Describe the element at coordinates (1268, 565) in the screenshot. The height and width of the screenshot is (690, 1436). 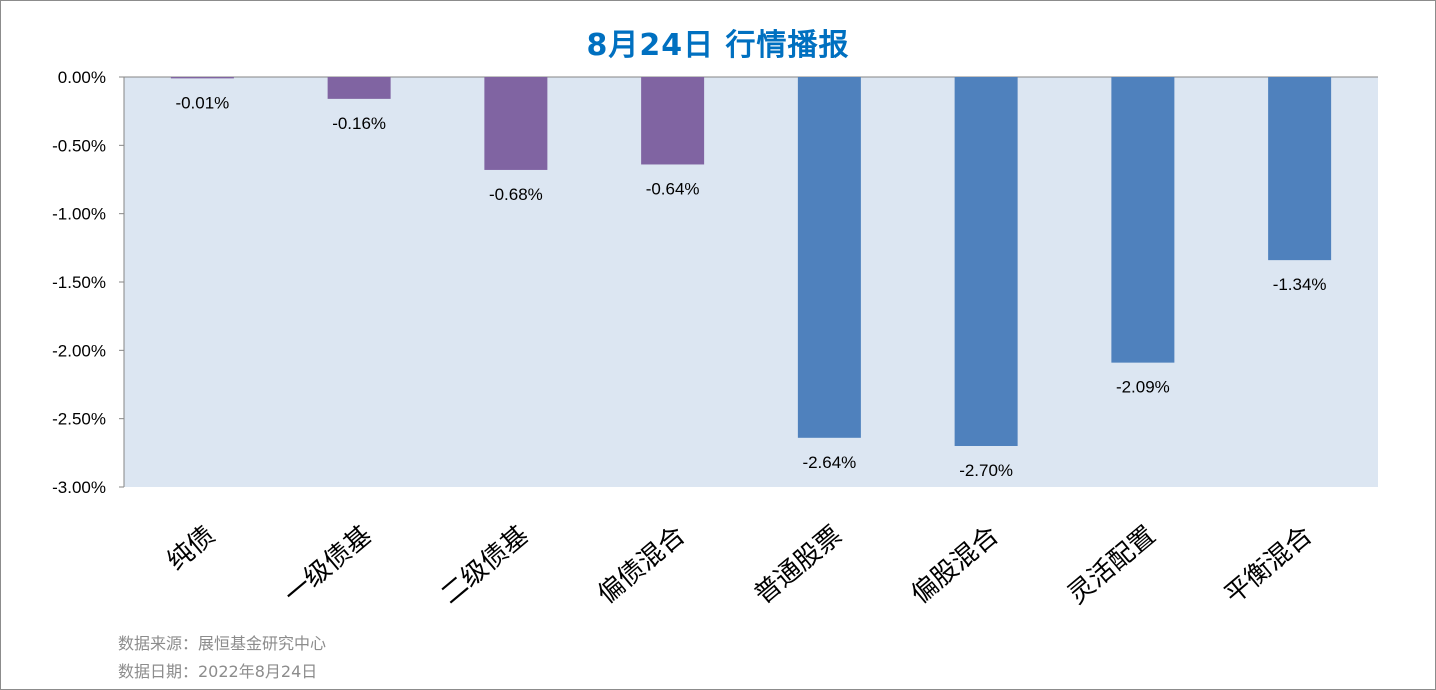
I see `x-tick-label: 平衡混合` at that location.